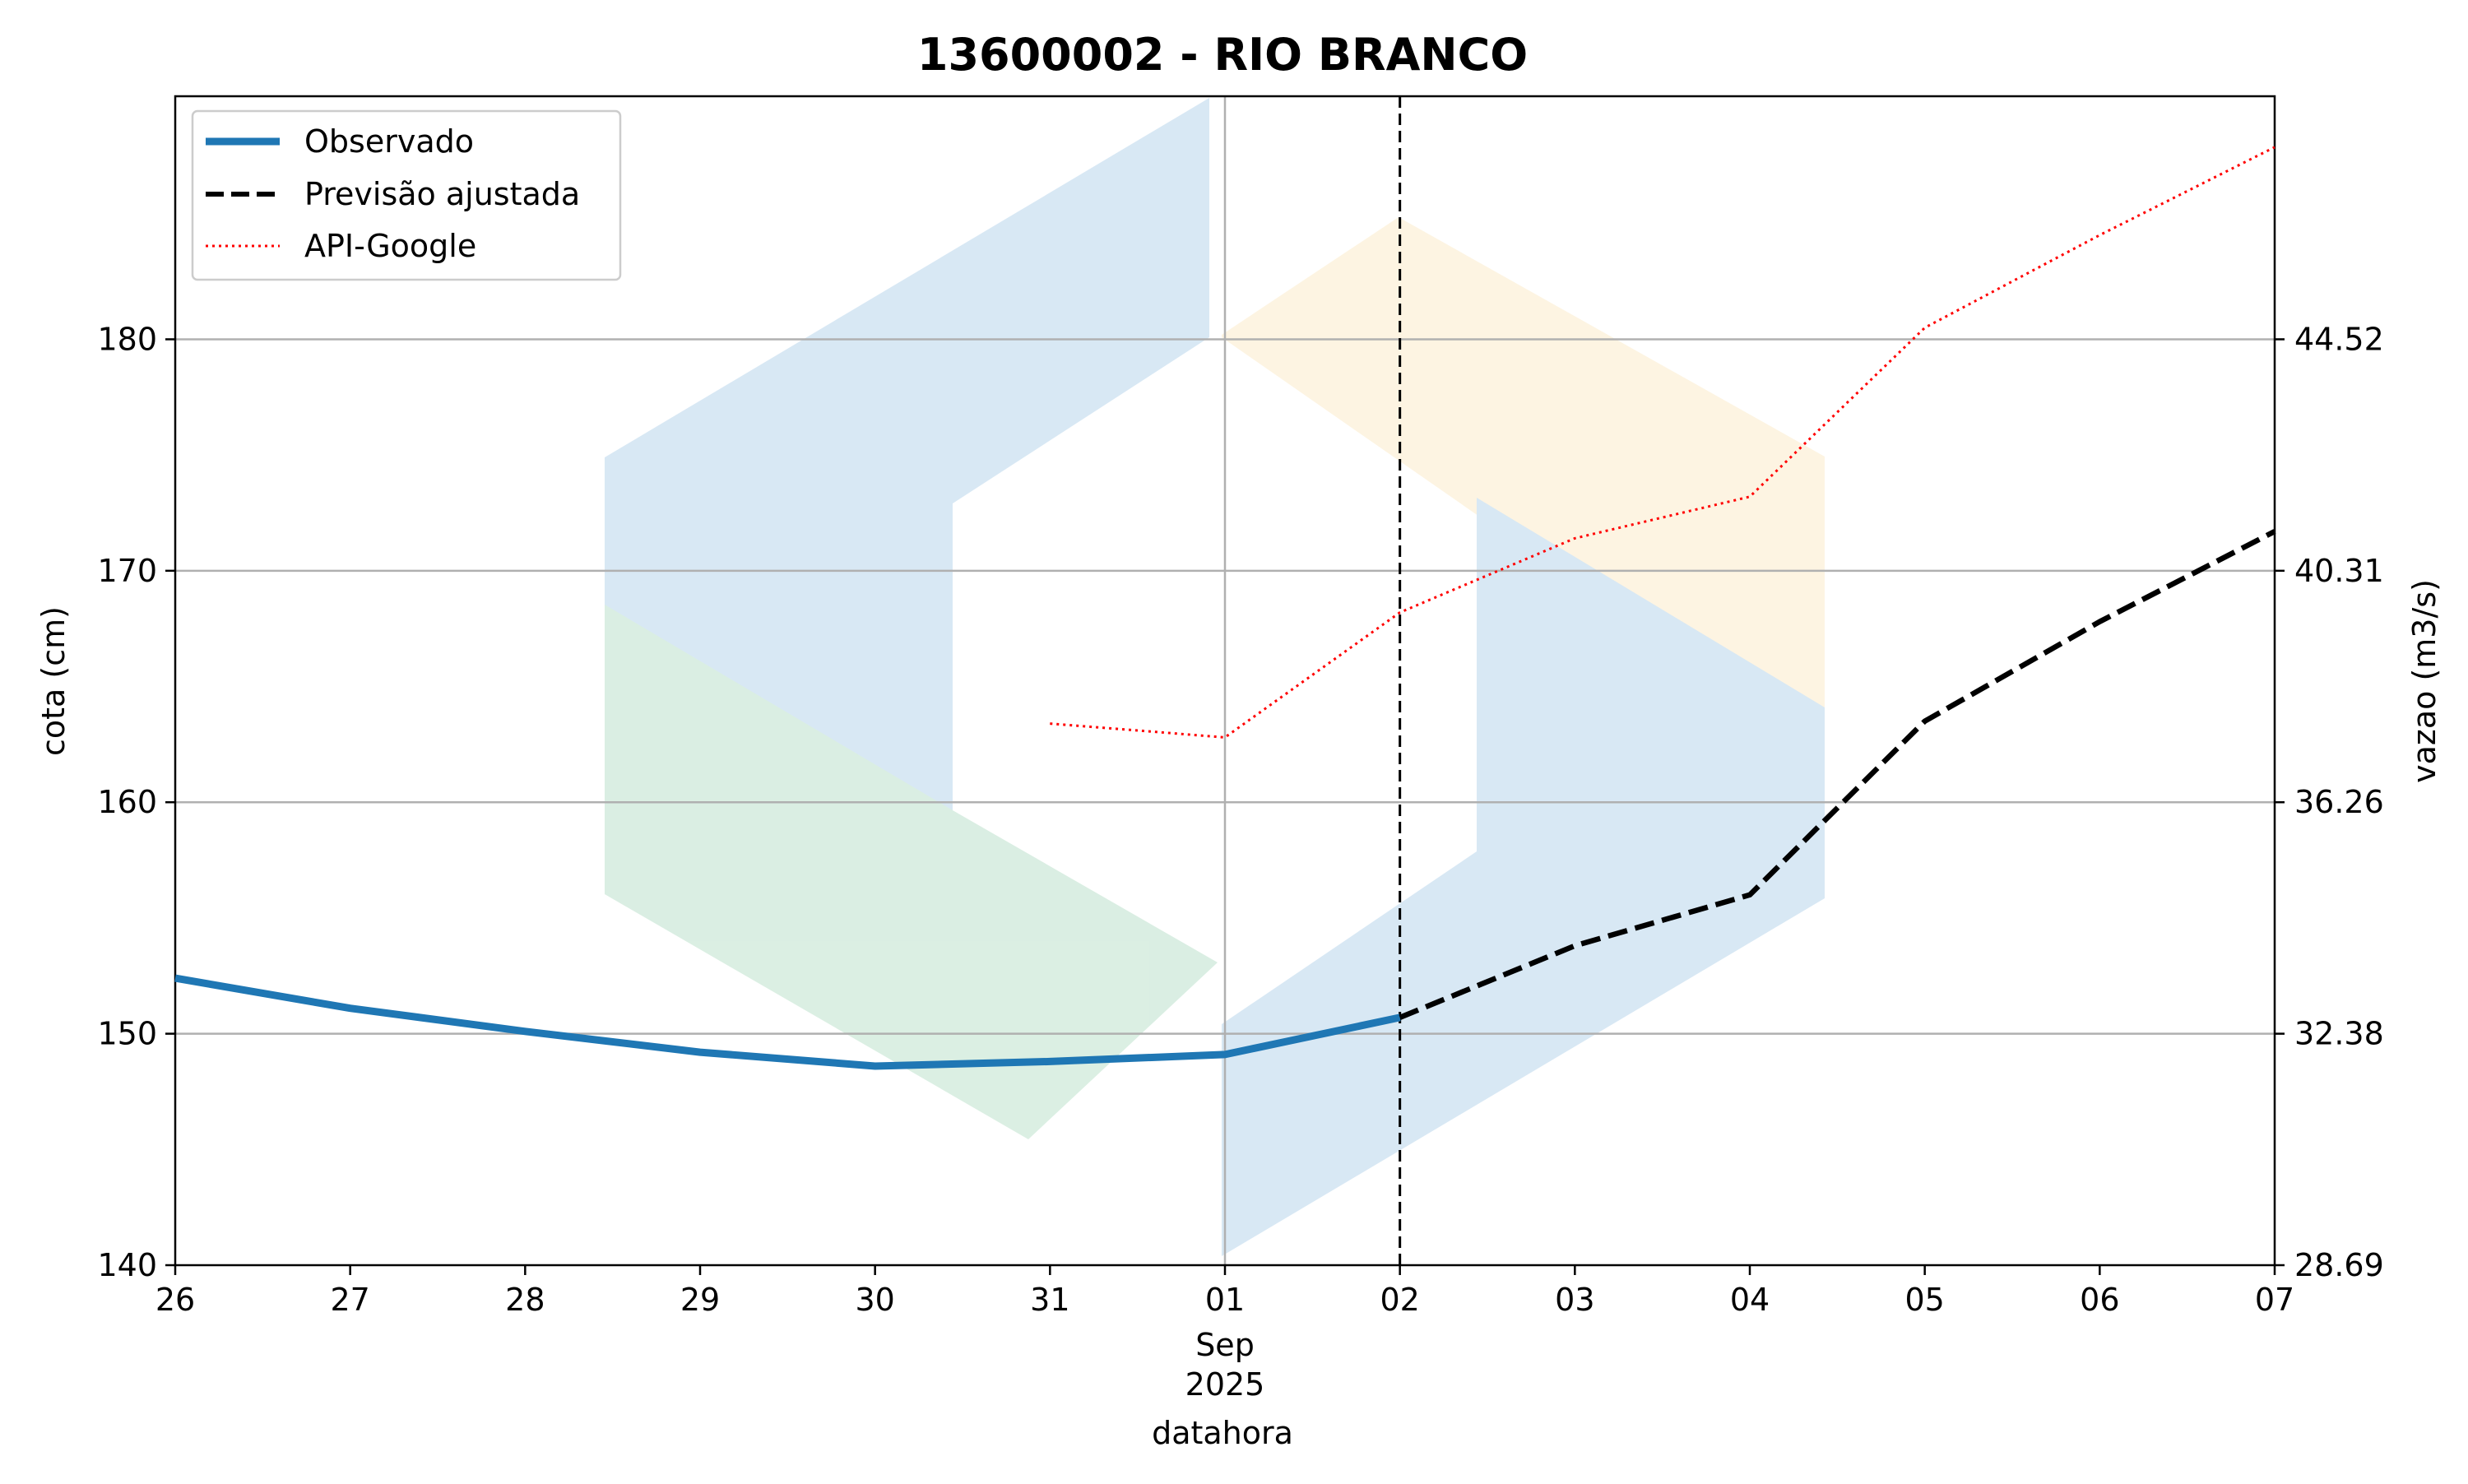 This screenshot has width=2468, height=1484. I want to click on x-tick-label: 29, so click(700, 1300).